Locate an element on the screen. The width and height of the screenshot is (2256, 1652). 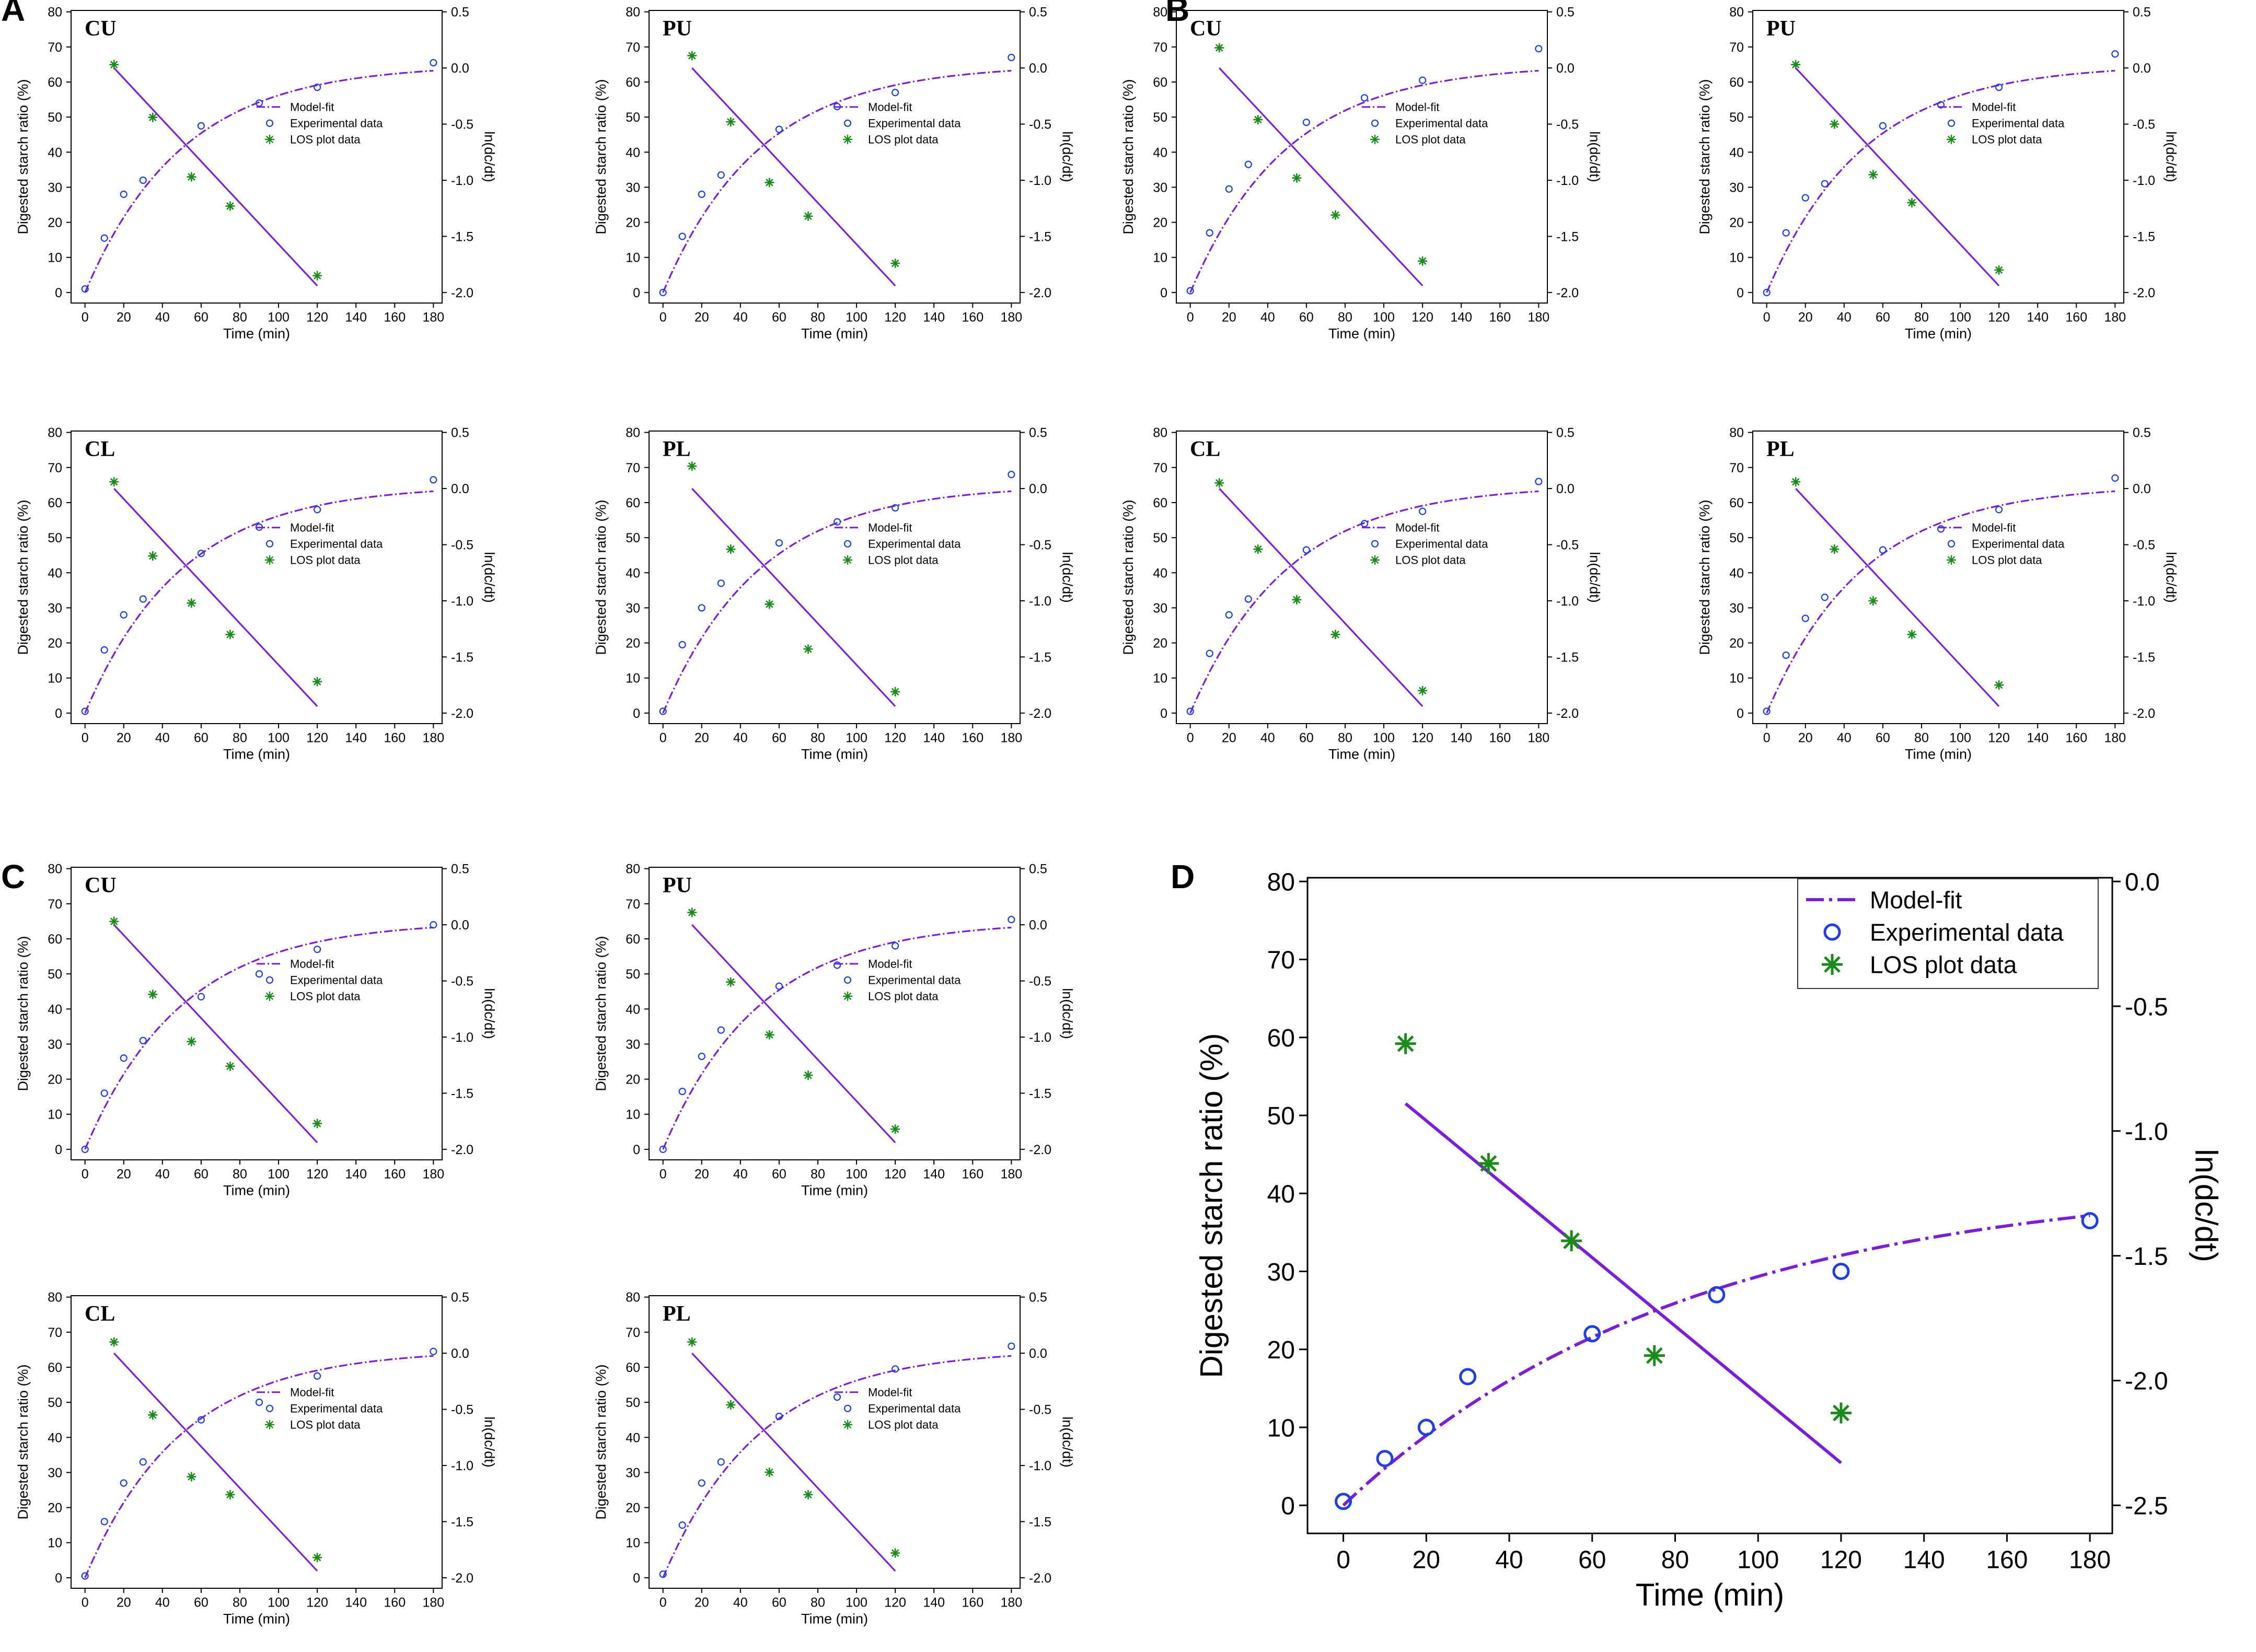
los-fit-line is located at coordinates (215, 597).